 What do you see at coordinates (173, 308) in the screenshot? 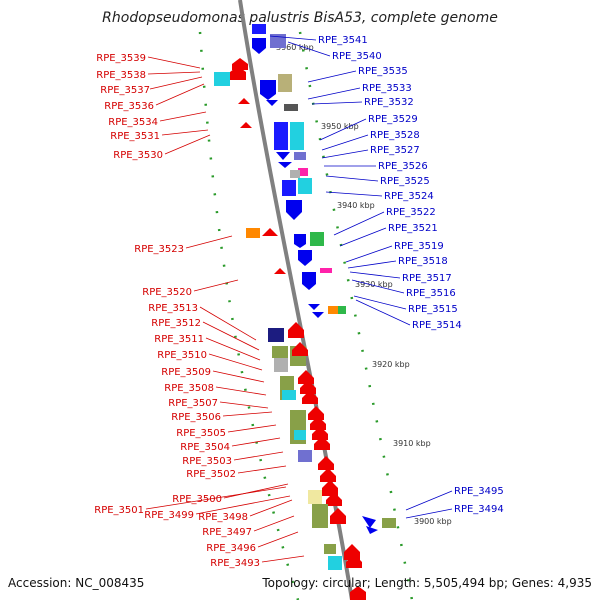
I see `gene-label: RPE_3513` at bounding box center [173, 308].